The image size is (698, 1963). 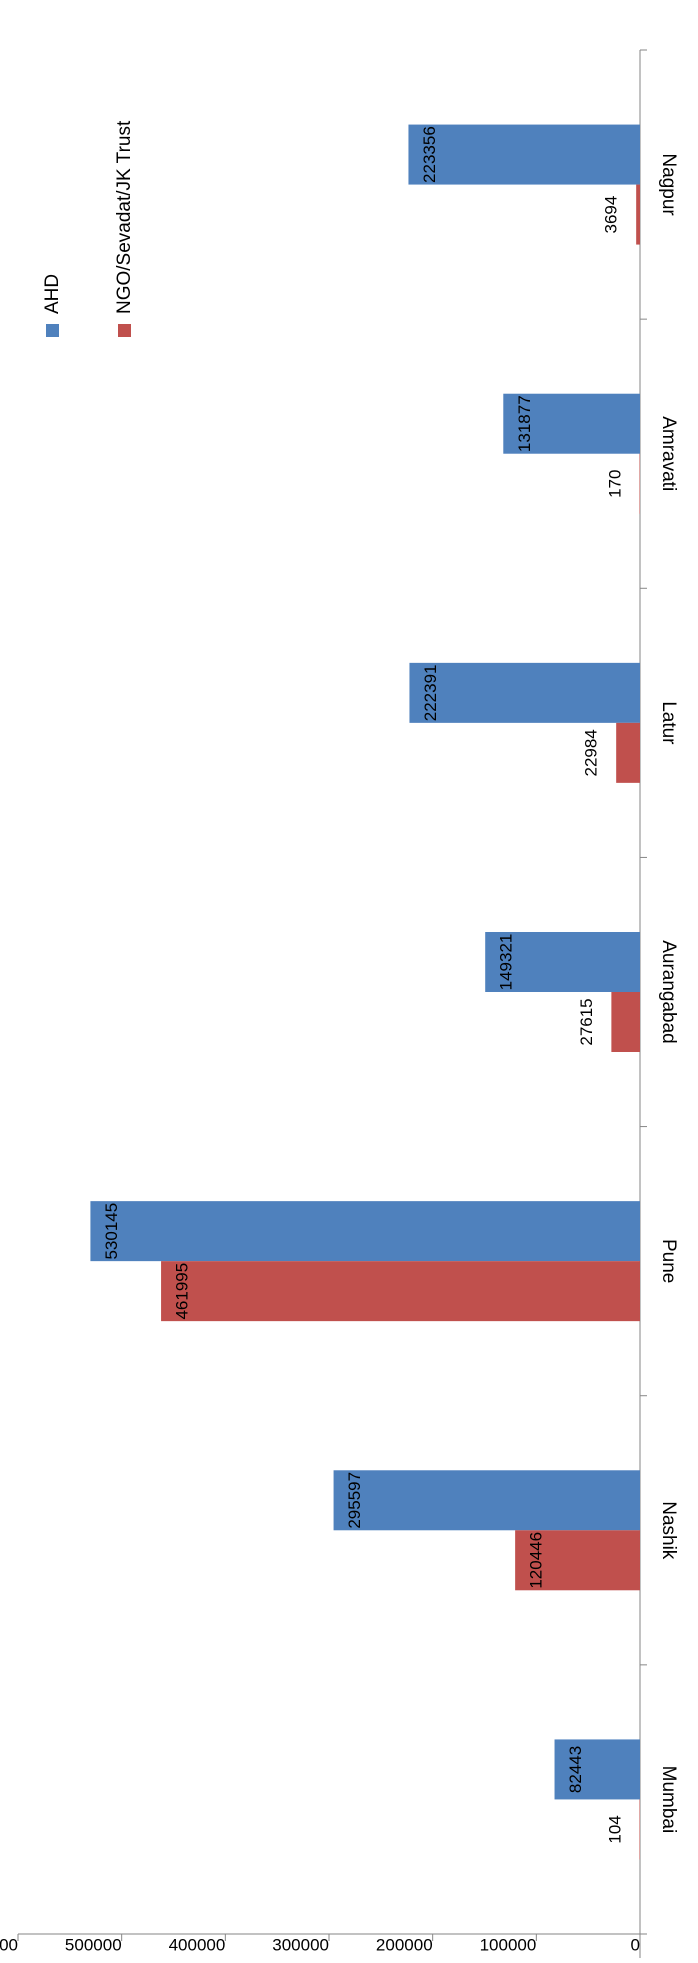 What do you see at coordinates (197, 1944) in the screenshot?
I see `value-tick-label: 400000` at bounding box center [197, 1944].